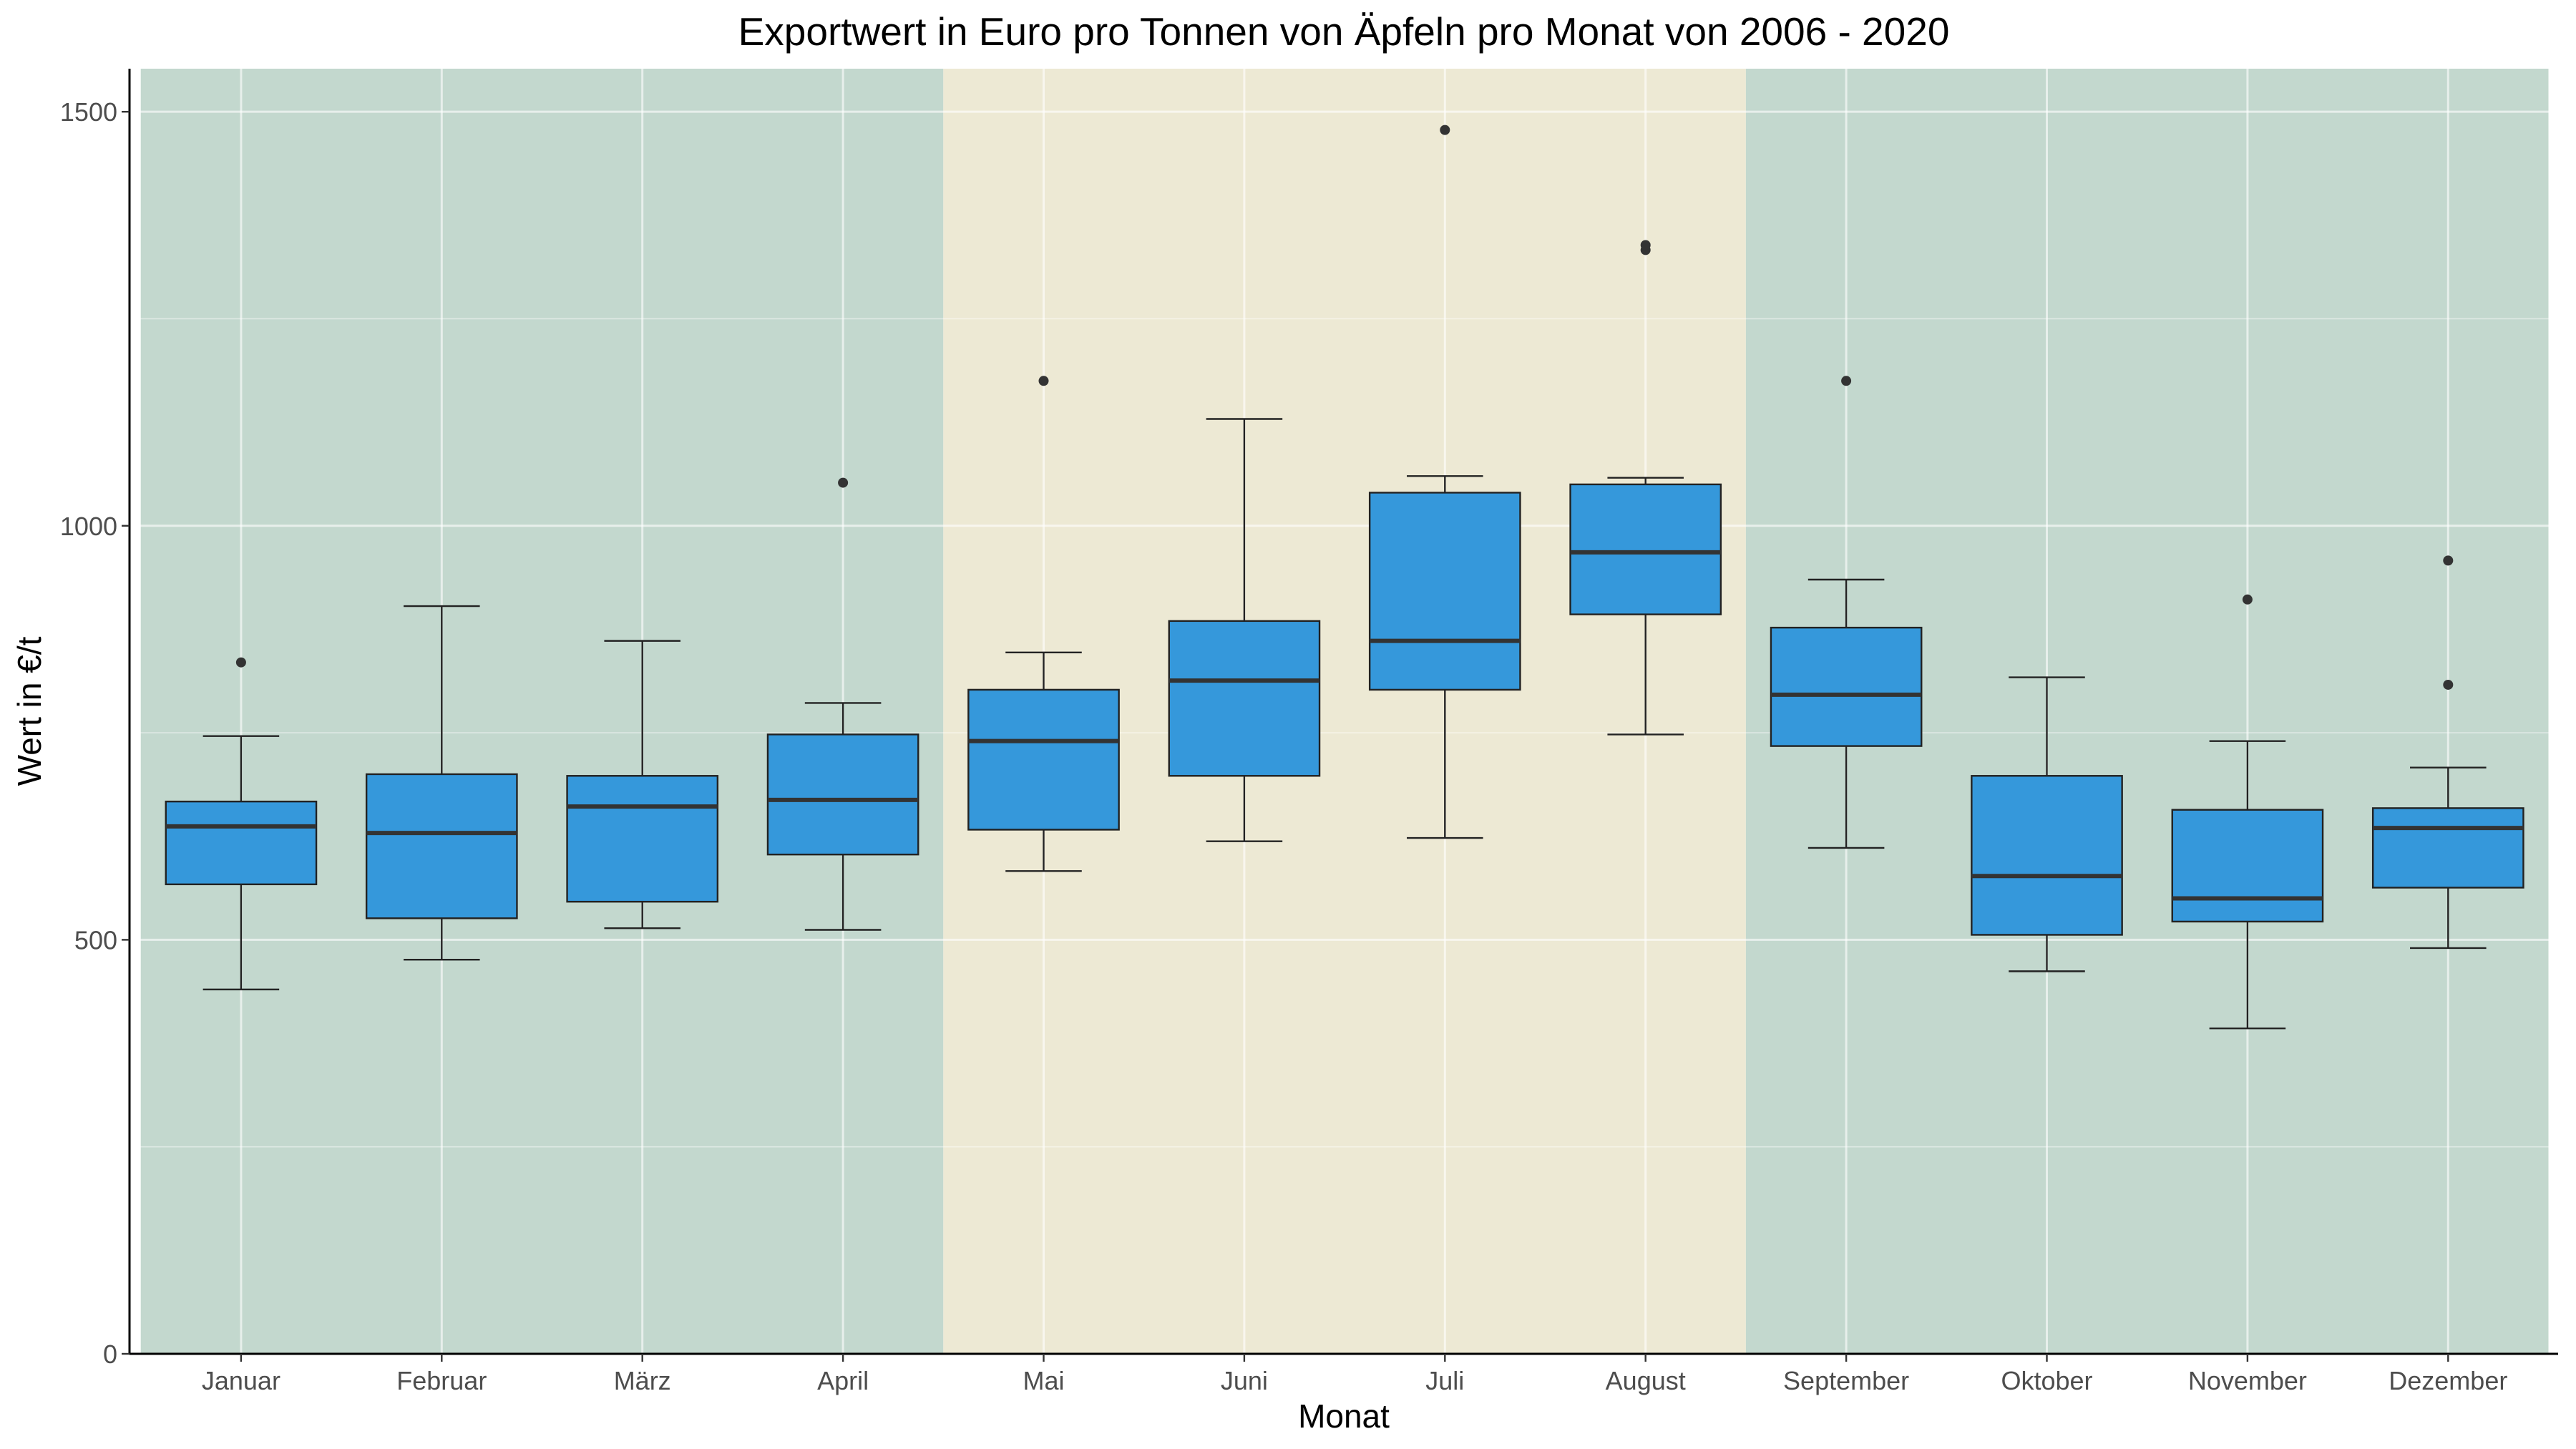  I want to click on x-tick-label-6: Juni, so click(1244, 1380).